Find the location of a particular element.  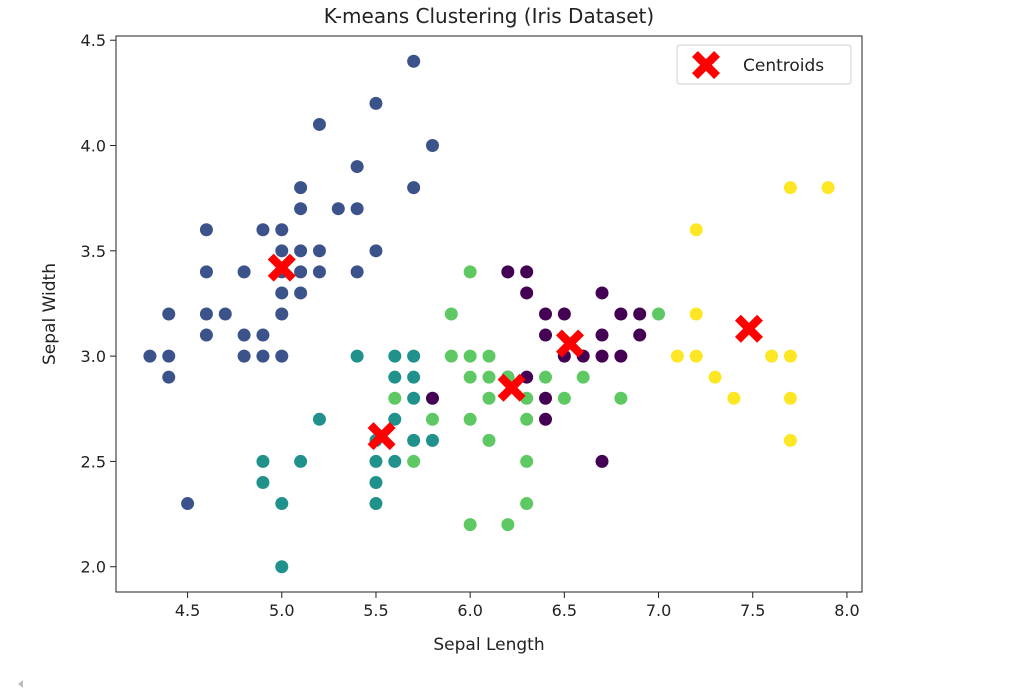

legend: Centroids is located at coordinates (764, 64).